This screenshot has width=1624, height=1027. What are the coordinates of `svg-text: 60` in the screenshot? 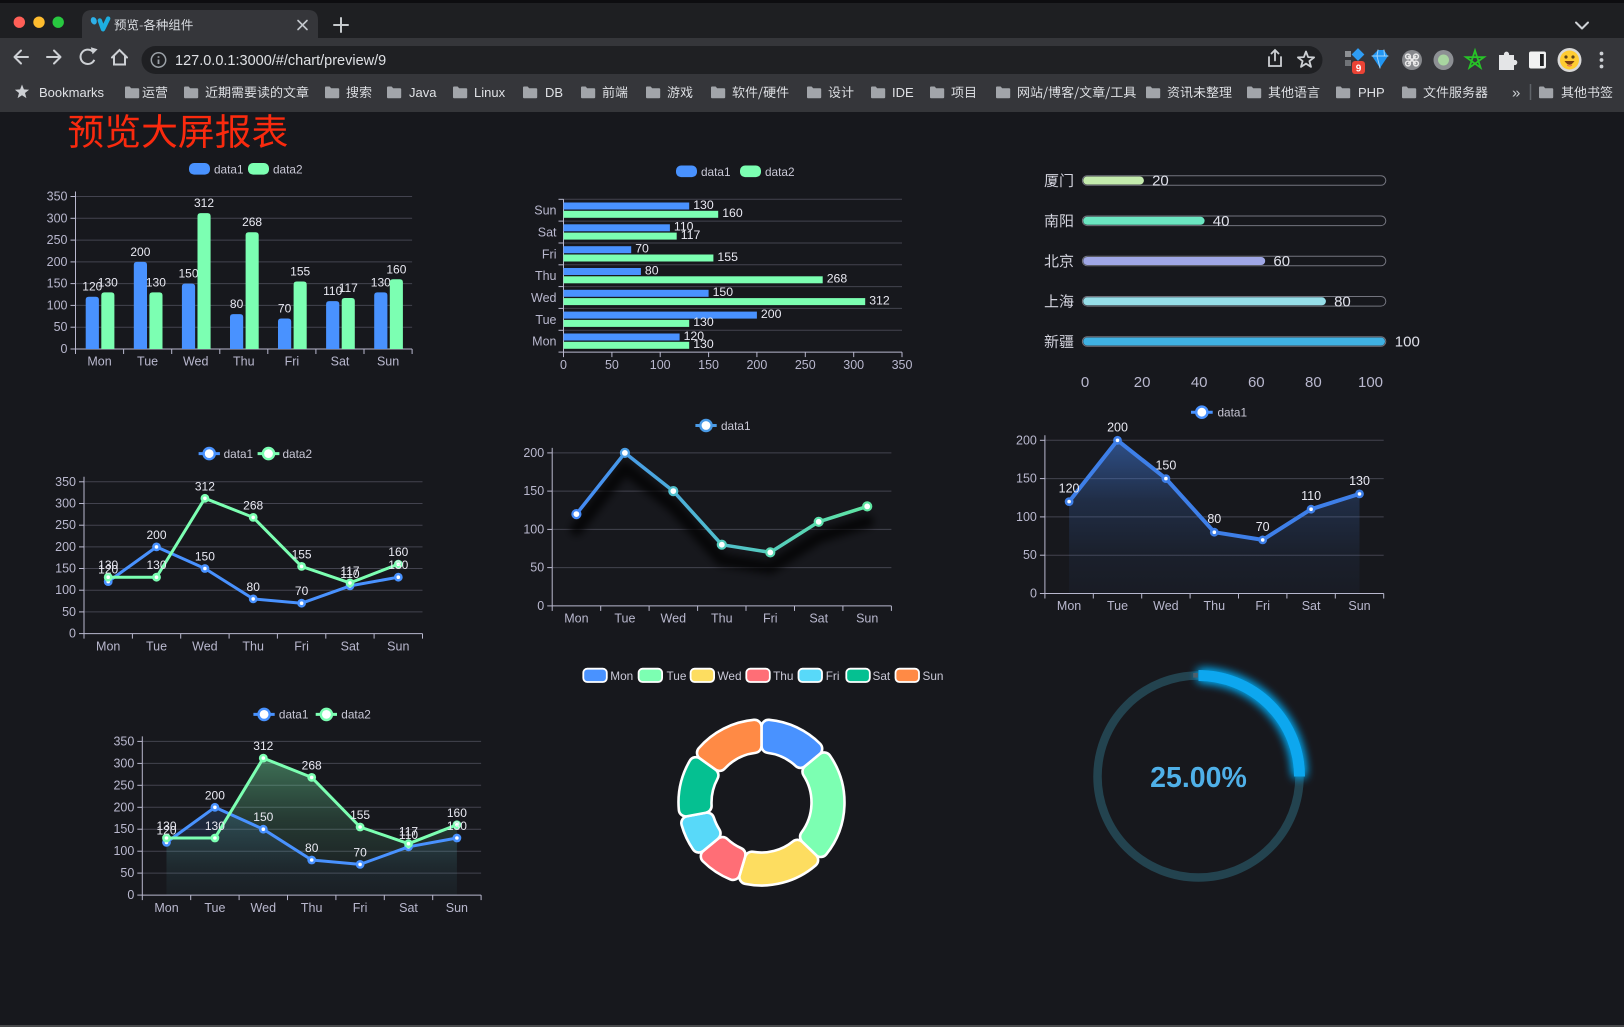 It's located at (1256, 382).